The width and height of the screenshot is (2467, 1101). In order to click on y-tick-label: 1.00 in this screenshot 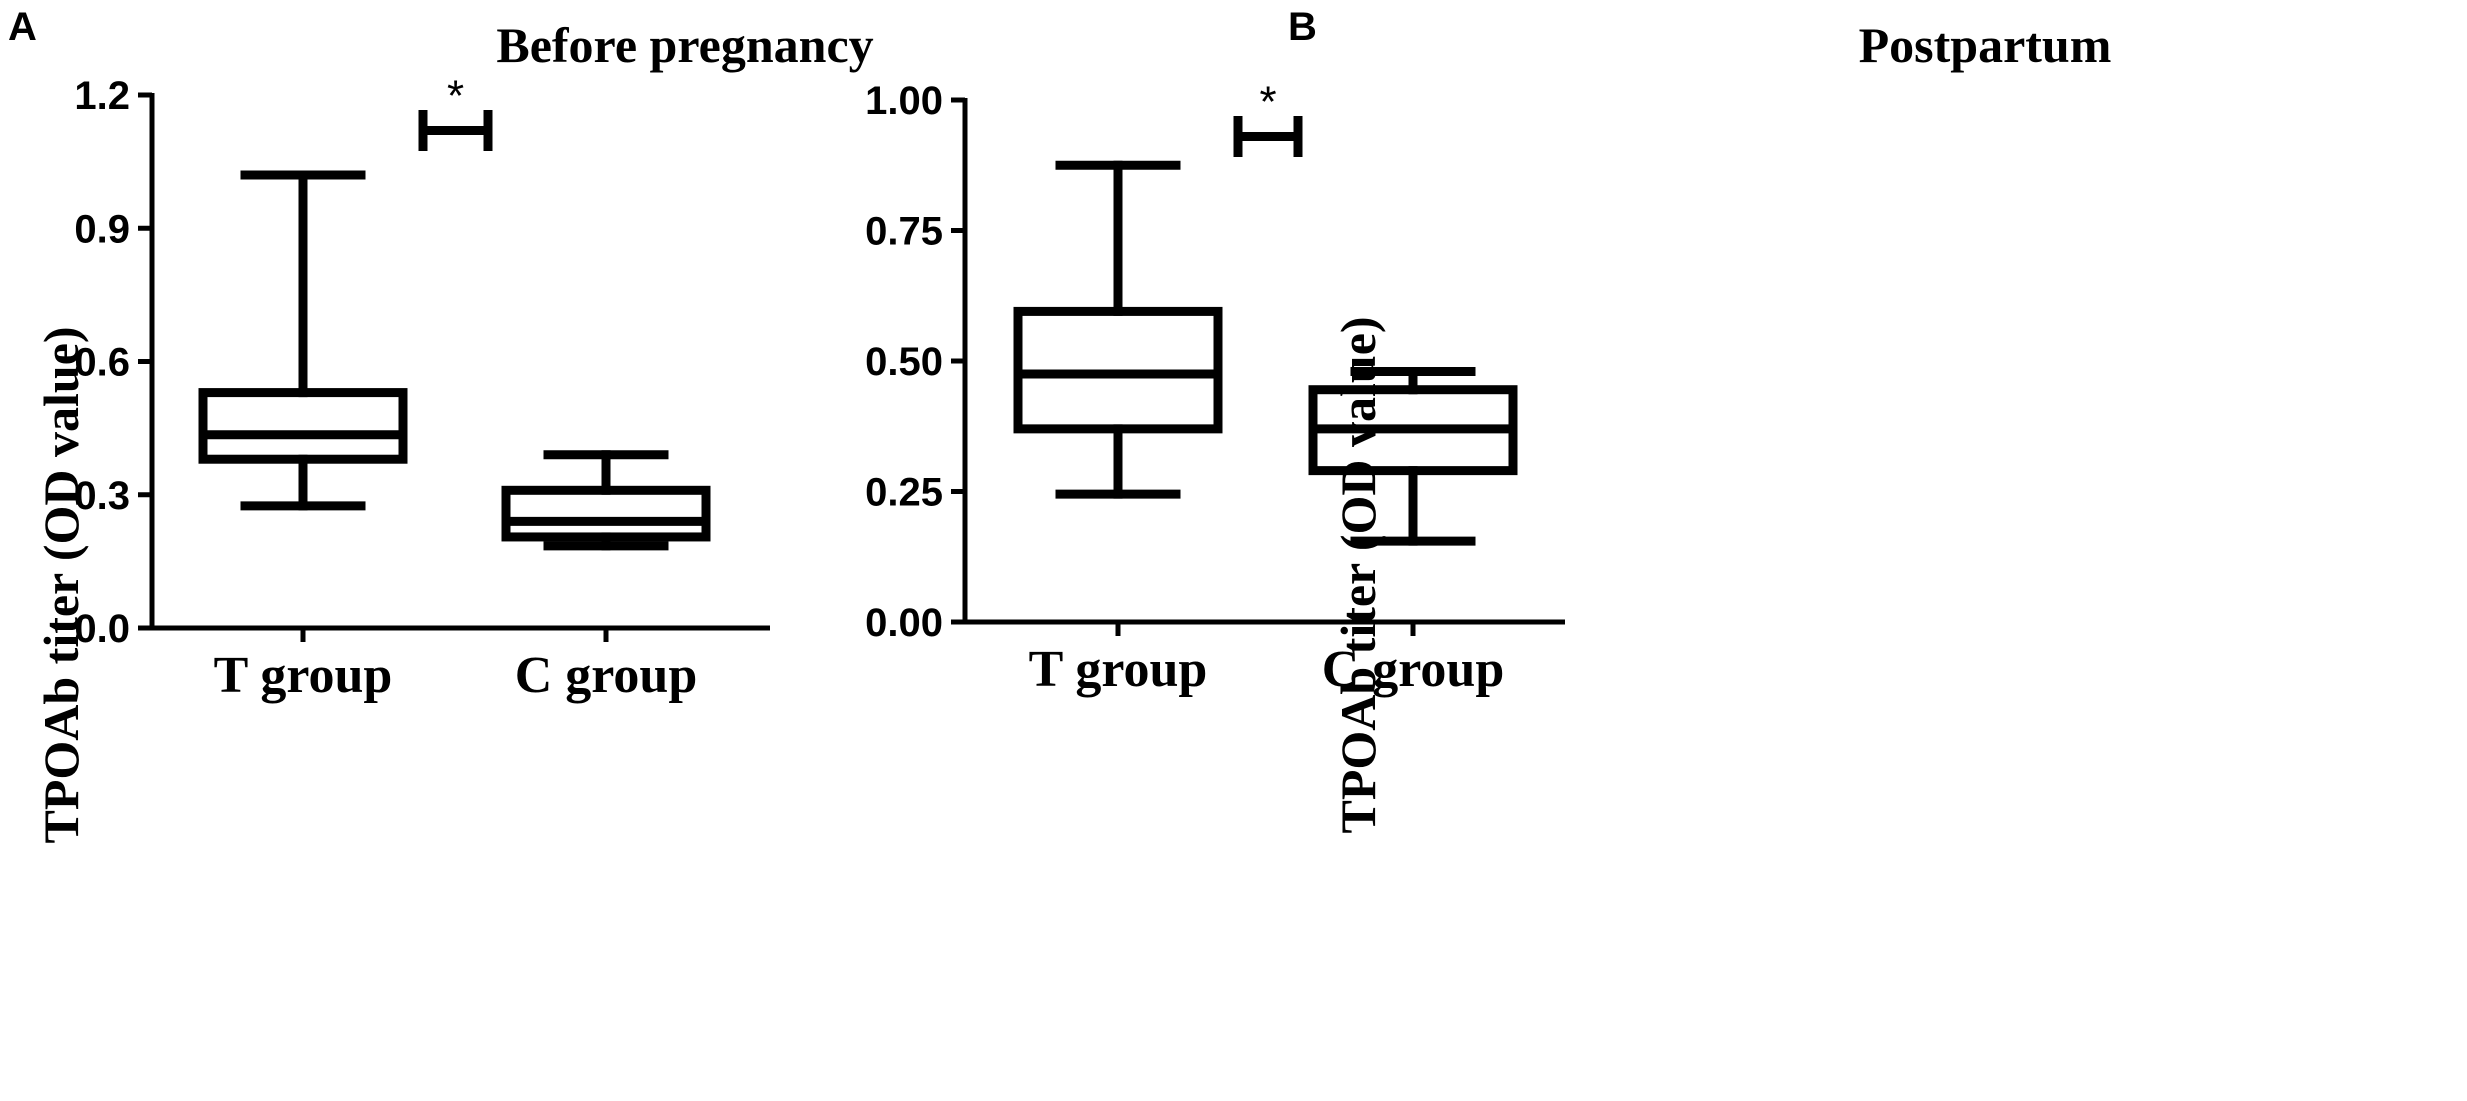, I will do `click(904, 101)`.